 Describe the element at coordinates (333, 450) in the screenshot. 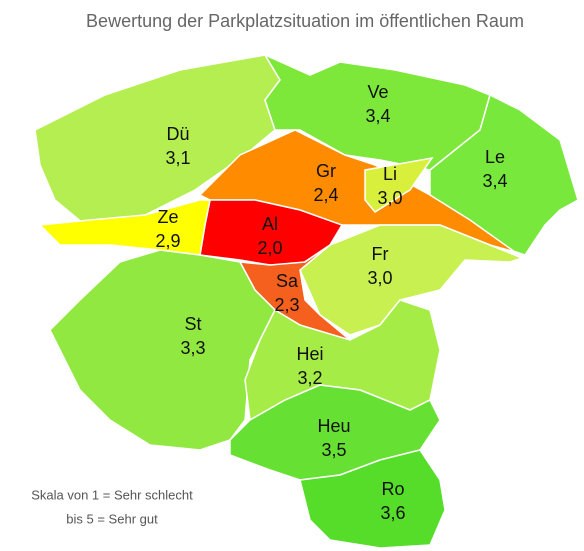

I see `region-value: 3,5` at that location.